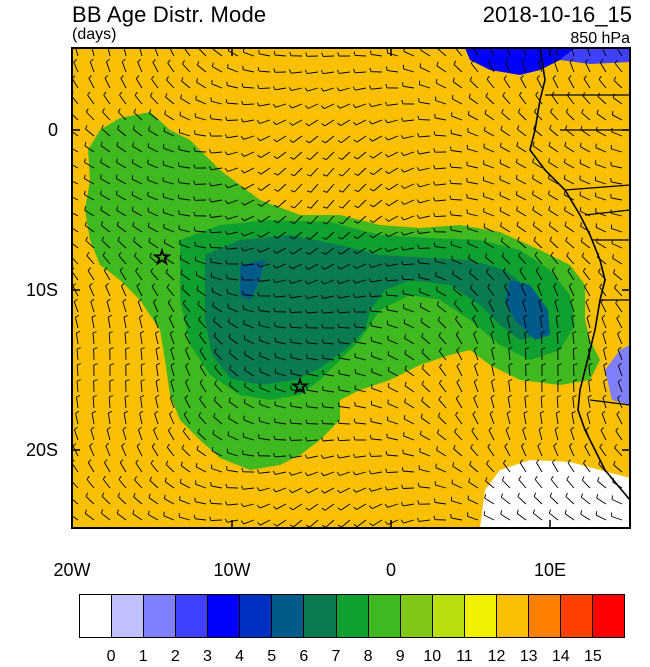  I want to click on colorbar-label: 14, so click(560, 656).